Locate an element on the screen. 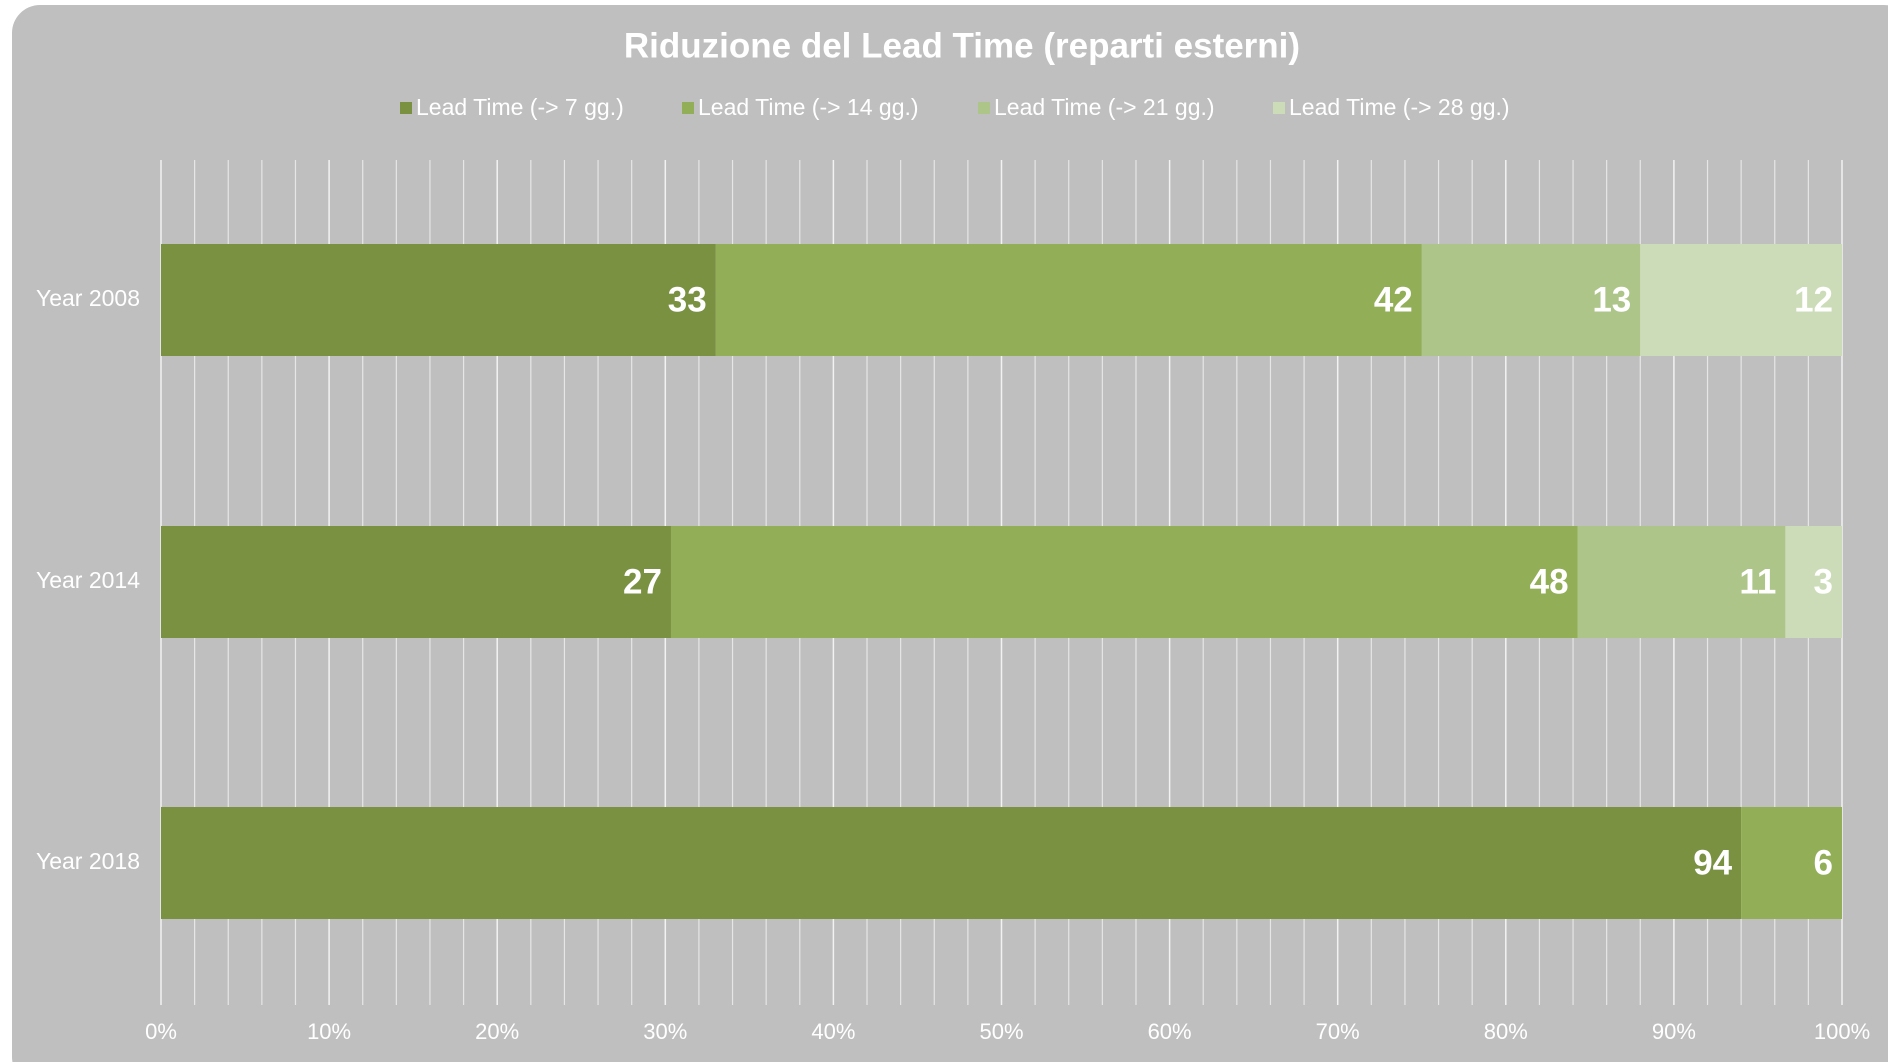 The height and width of the screenshot is (1062, 1888). x-tick-label: 80% is located at coordinates (1506, 1031).